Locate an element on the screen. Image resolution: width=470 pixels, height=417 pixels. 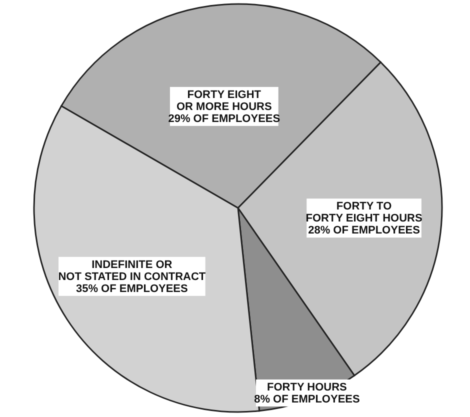
slice-label: FORTY EIGHT OR MORE HOURS is located at coordinates (224, 100).